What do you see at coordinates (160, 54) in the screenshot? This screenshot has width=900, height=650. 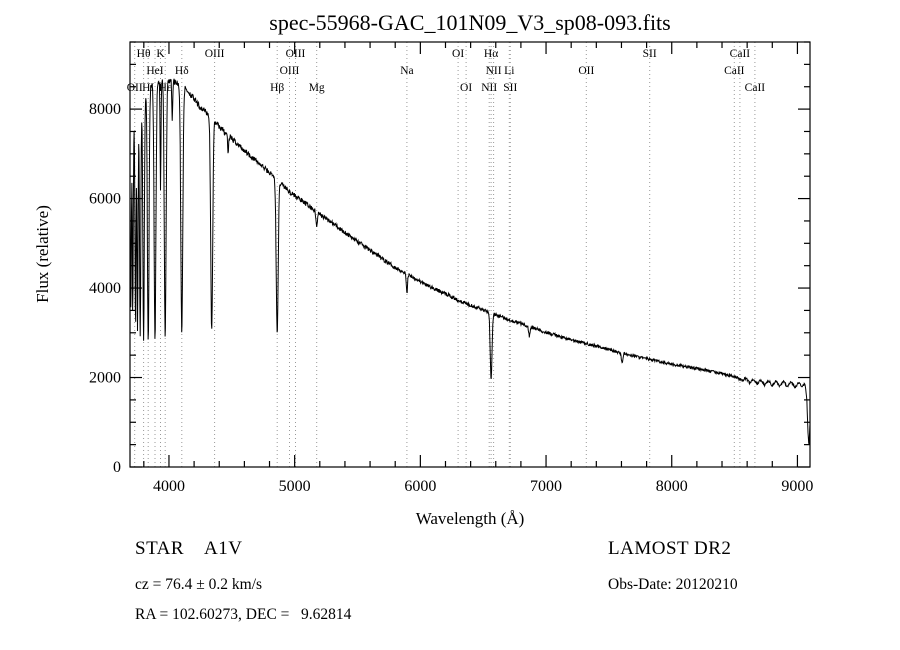 I see `spectral-line-label: K` at bounding box center [160, 54].